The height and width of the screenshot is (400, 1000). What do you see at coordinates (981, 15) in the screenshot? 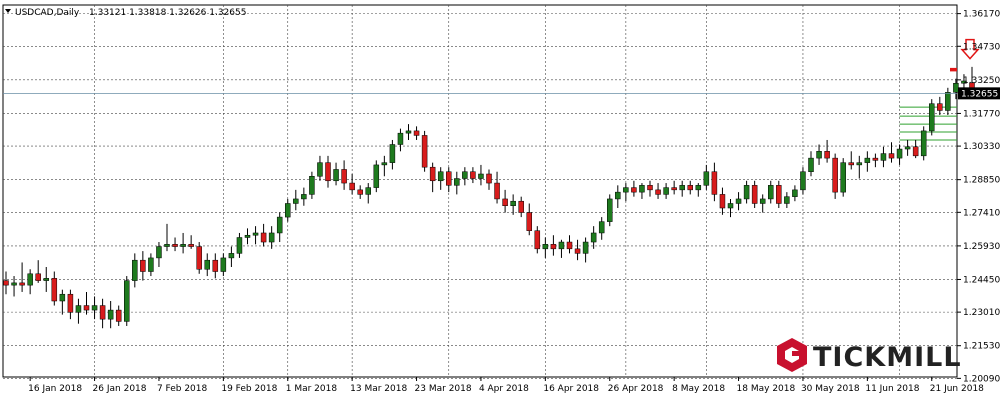
I see `y-tick-label: 1.36170` at bounding box center [981, 15].